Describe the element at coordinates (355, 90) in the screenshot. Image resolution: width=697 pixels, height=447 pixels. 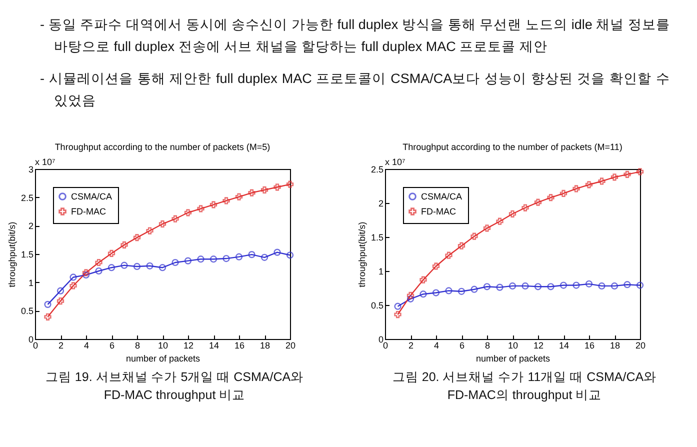
I see `text: - 시뮬레이션을 통해 제안한 full duplex MAC 프로토콜이 CSMA/CA보다 성능이 향상된 것을 확인할 수 있었음` at that location.